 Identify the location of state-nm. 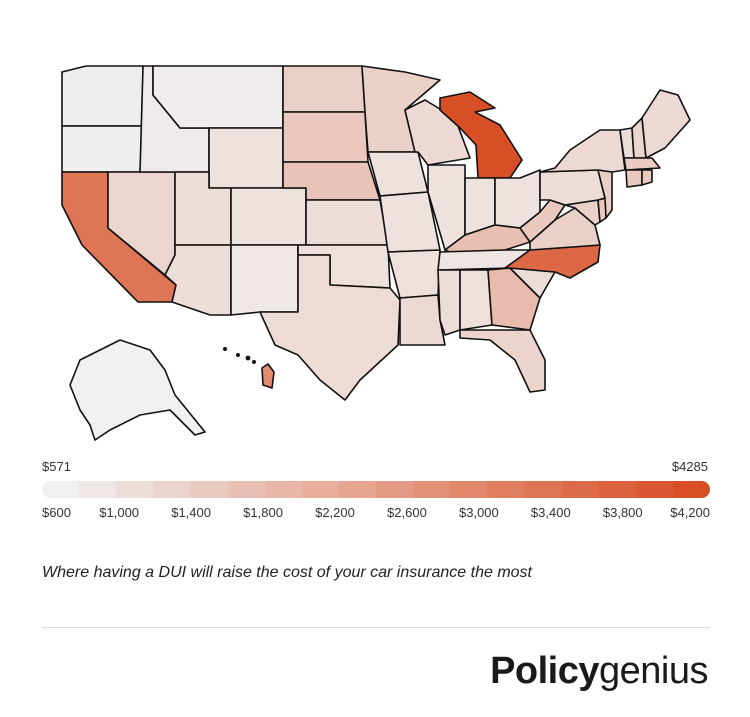
(264, 280).